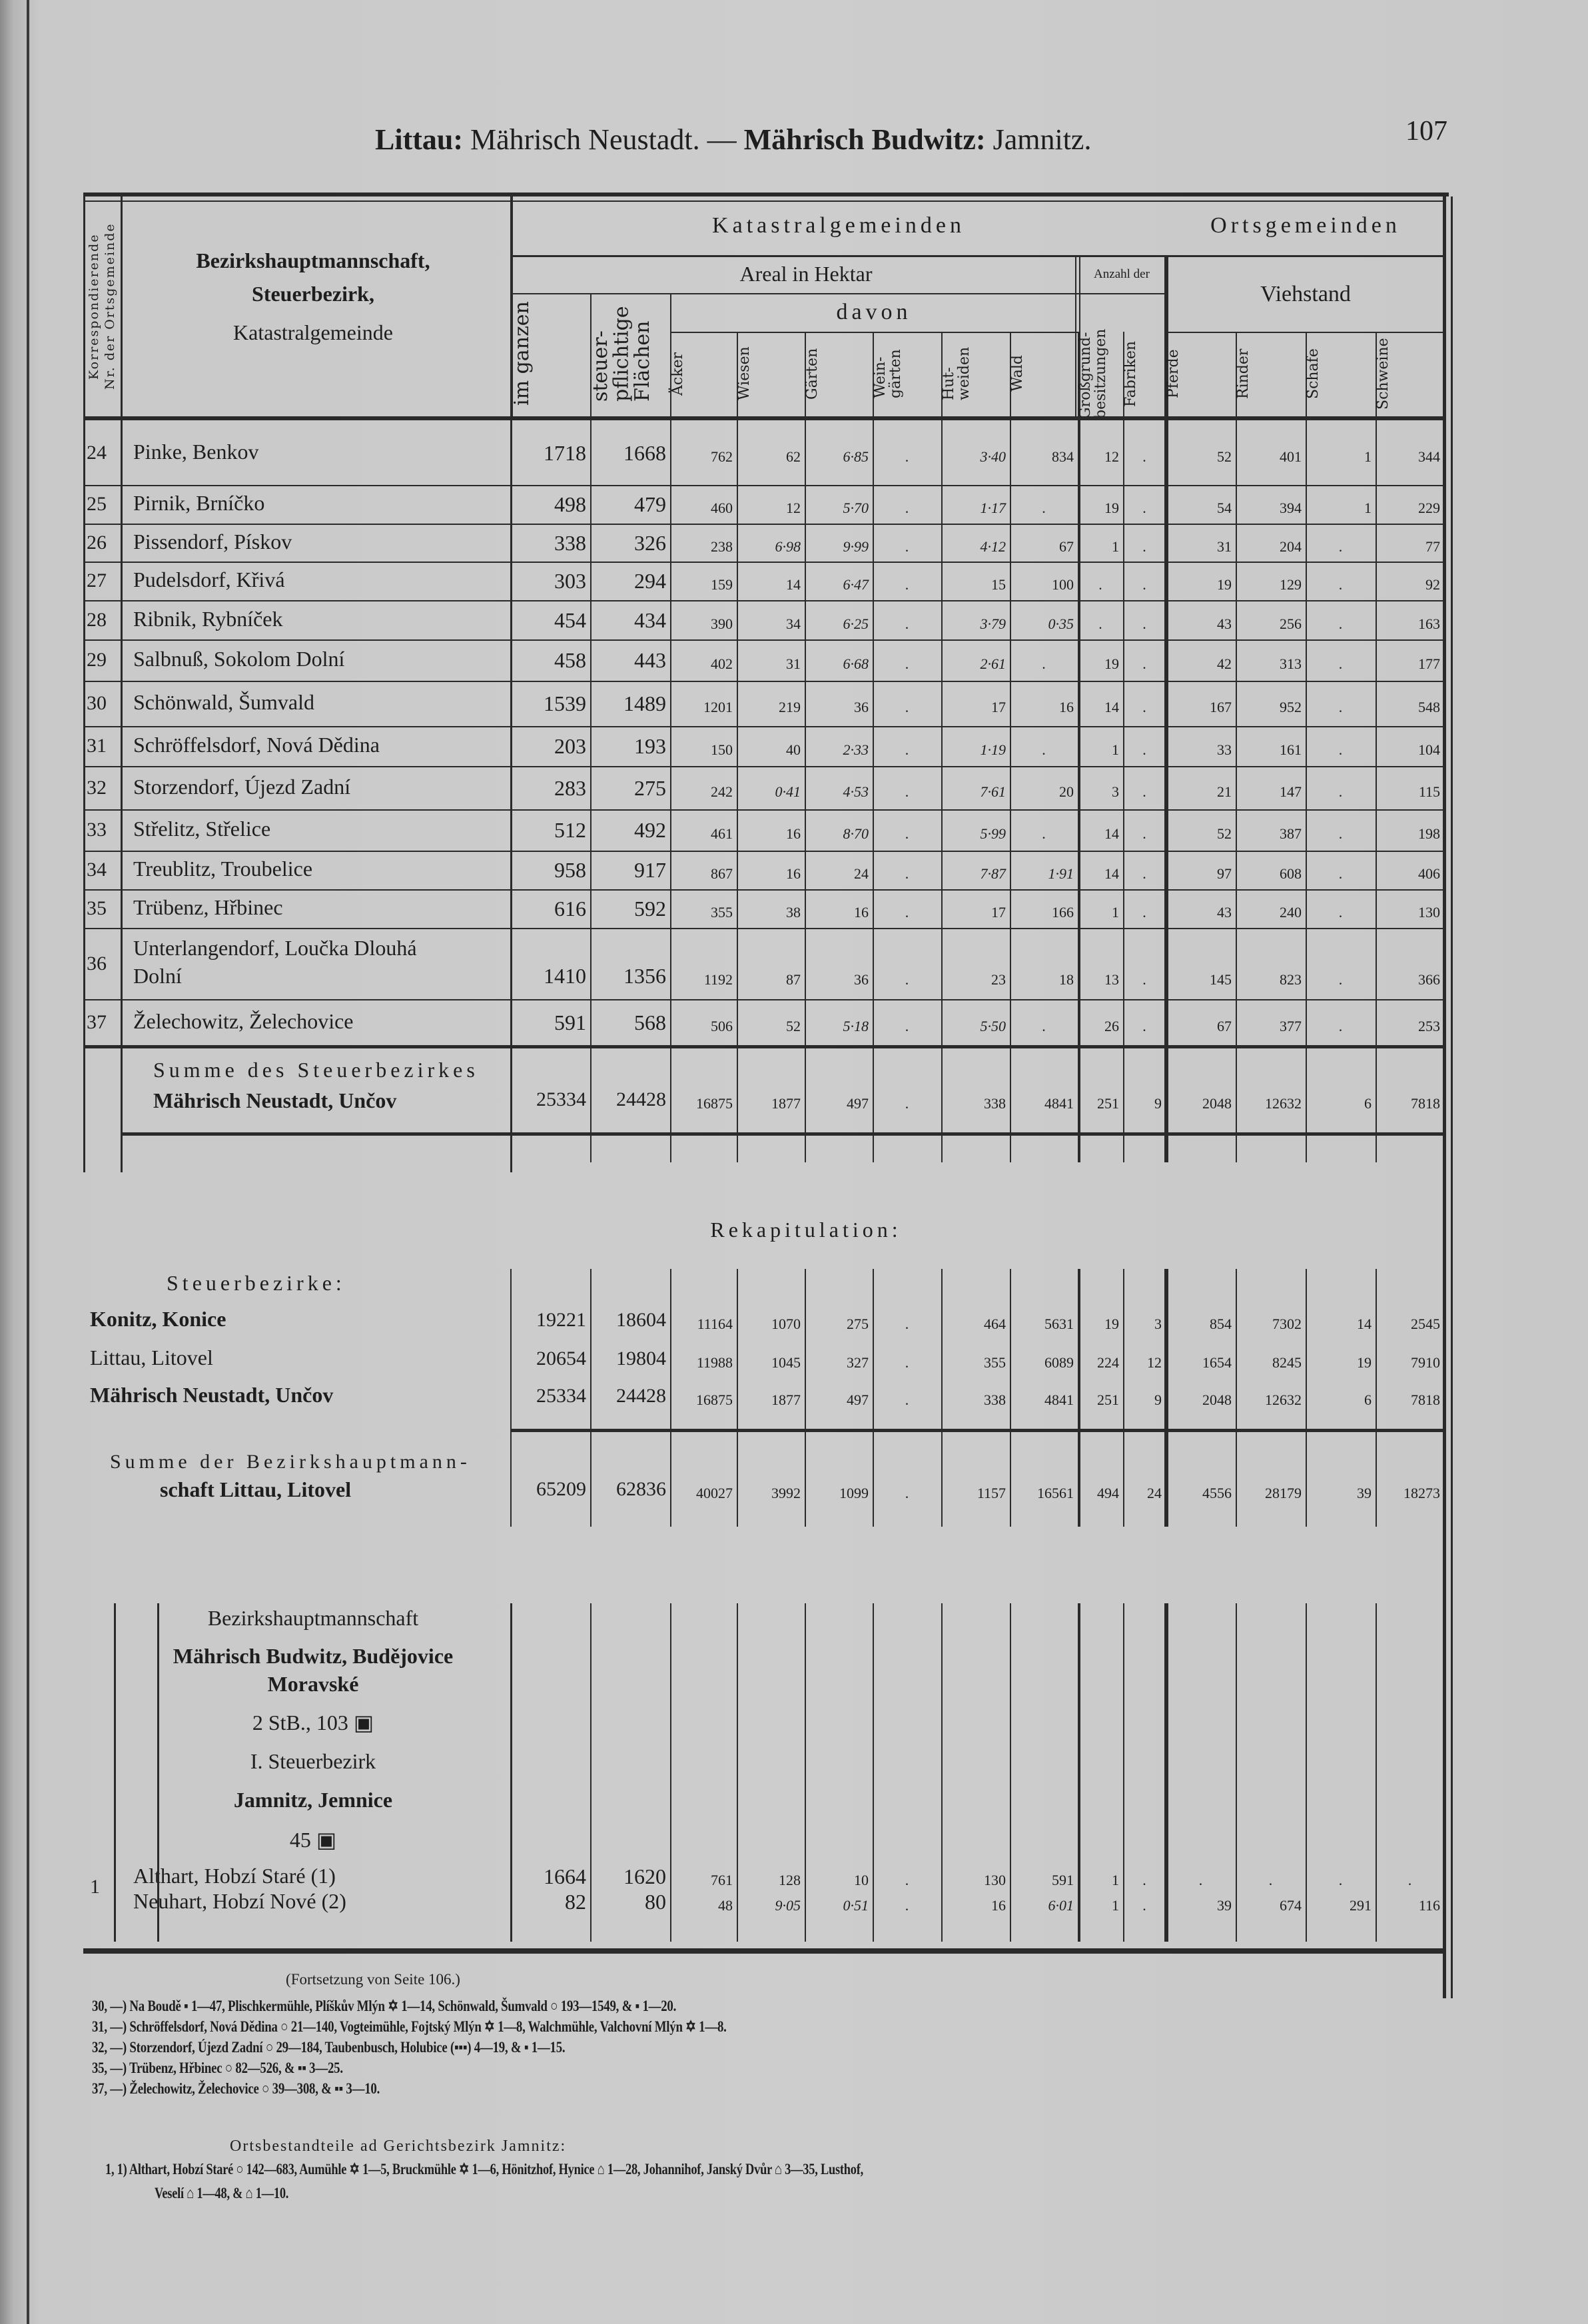 Image resolution: width=1588 pixels, height=2324 pixels. I want to click on sum-cell: 1877, so click(786, 1103).